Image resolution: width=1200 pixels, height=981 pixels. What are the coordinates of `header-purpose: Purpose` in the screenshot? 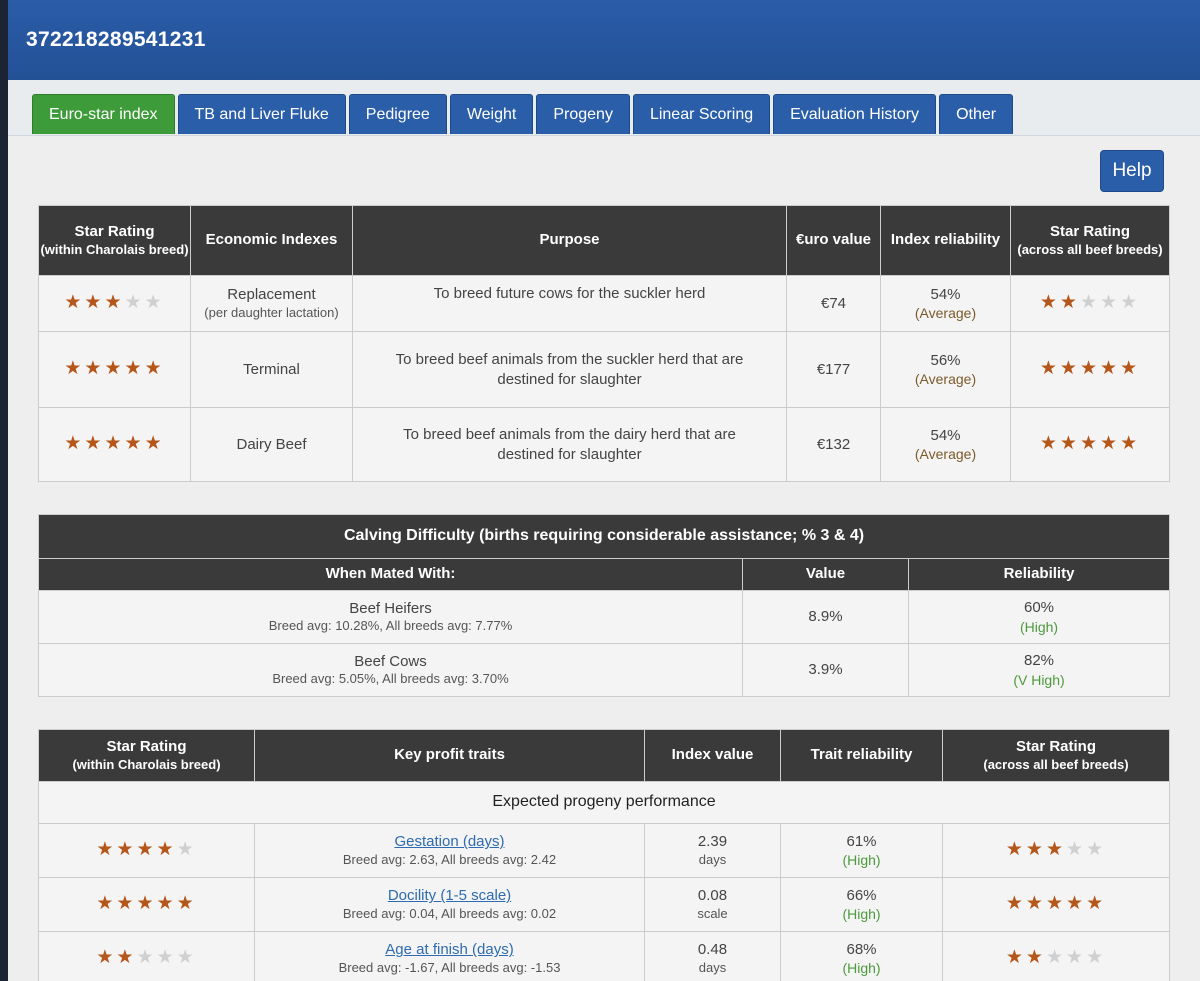 It's located at (569, 240).